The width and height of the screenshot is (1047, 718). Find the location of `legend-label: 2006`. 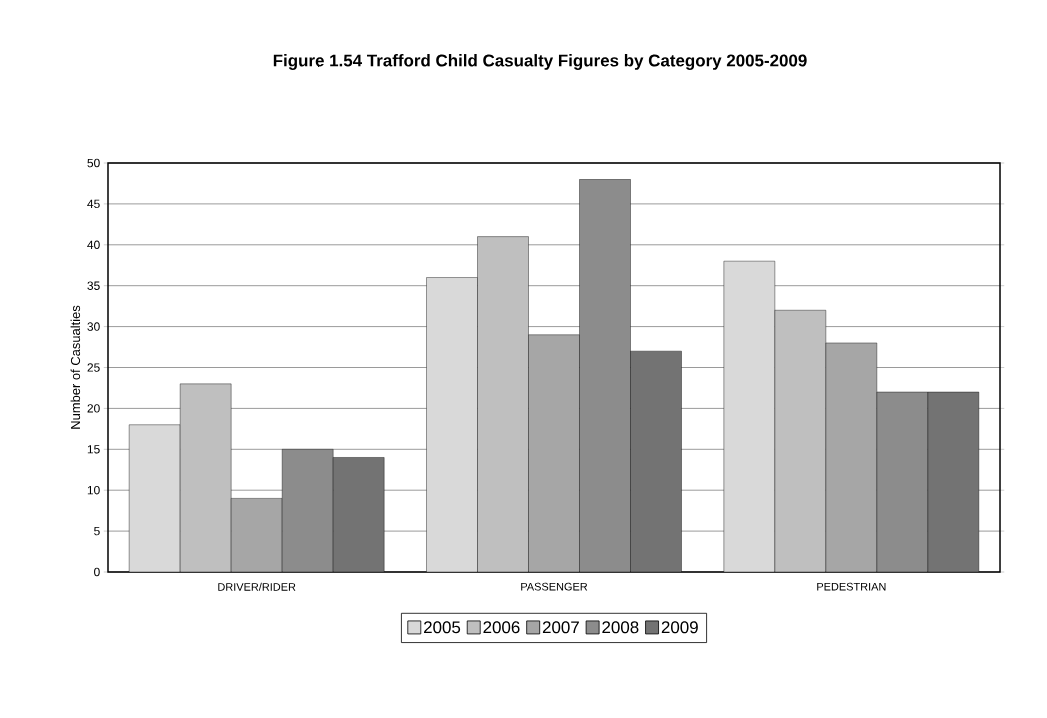

legend-label: 2006 is located at coordinates (501, 627).